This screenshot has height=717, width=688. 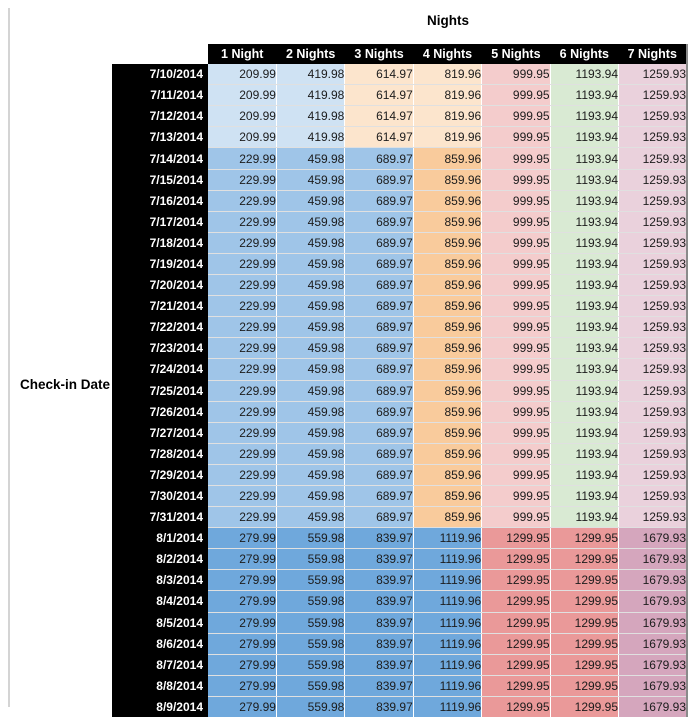 I want to click on column-header: 3 Nights, so click(x=379, y=54).